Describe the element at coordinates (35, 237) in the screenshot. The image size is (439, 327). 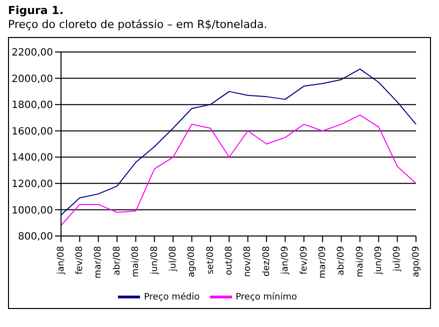
I see `y-tick-label: 800,00` at that location.